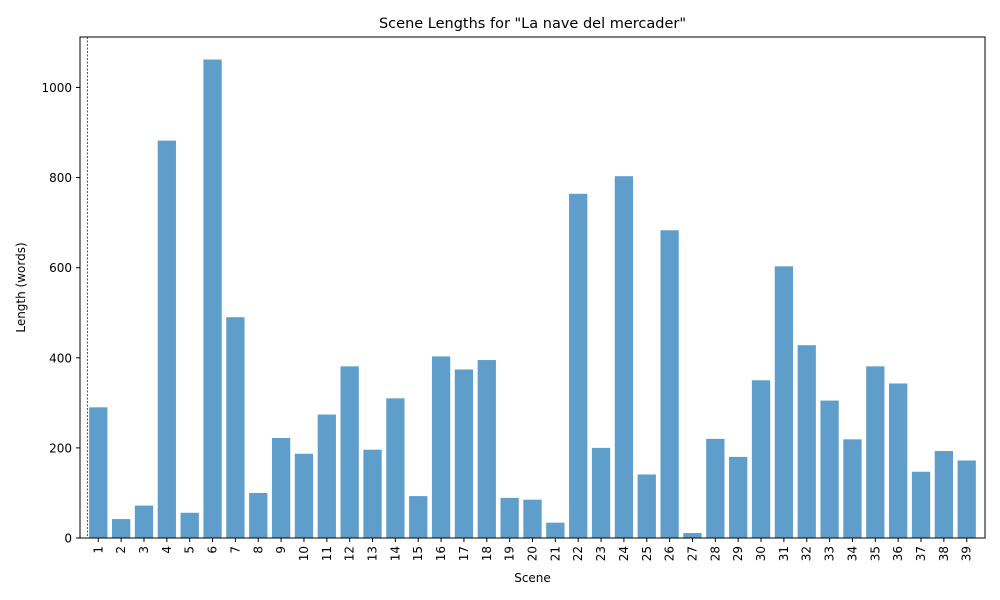 The image size is (1000, 600). I want to click on x-tick-label: 39, so click(967, 553).